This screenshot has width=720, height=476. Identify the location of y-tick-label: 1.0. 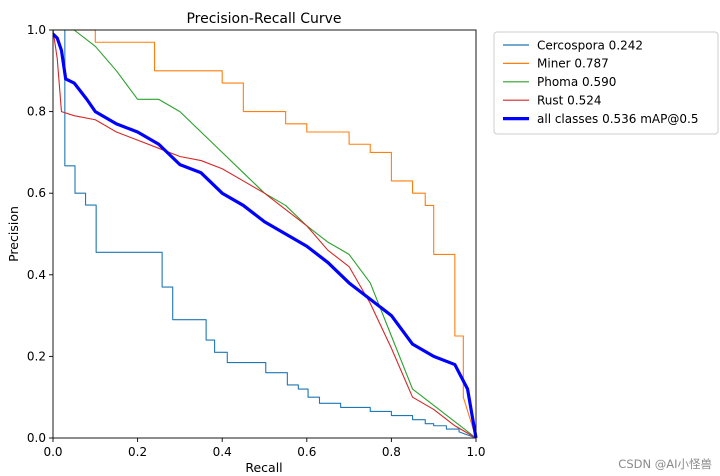
(36, 30).